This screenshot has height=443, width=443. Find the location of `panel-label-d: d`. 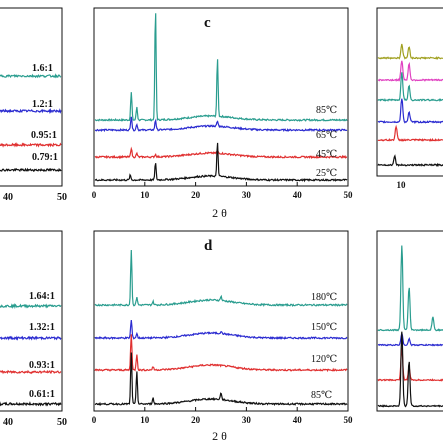

panel-label-d: d is located at coordinates (208, 246).